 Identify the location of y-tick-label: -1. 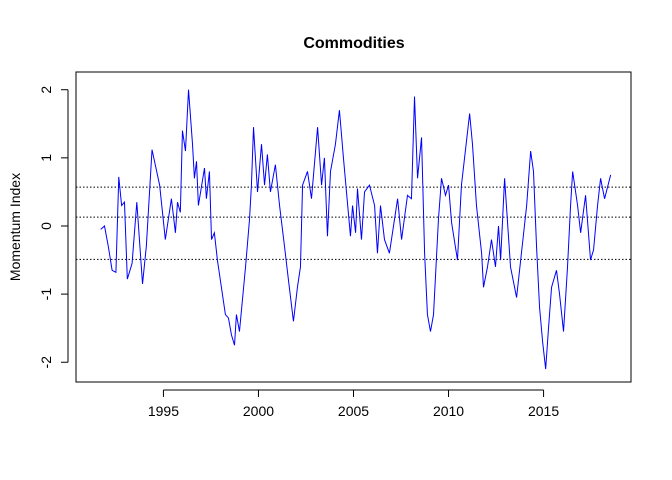
(46, 294).